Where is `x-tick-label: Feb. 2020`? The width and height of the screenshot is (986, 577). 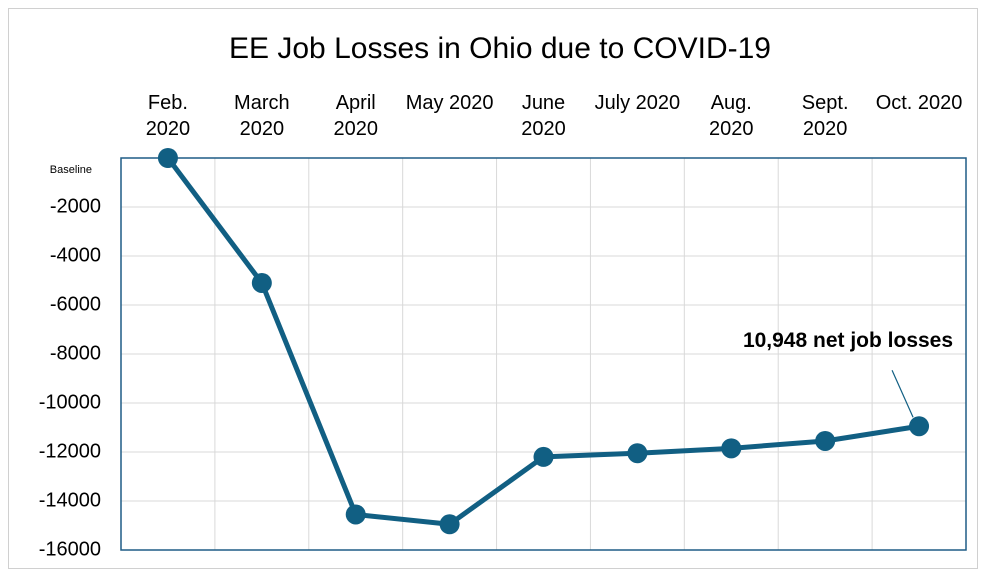
x-tick-label: Feb. 2020 is located at coordinates (168, 116).